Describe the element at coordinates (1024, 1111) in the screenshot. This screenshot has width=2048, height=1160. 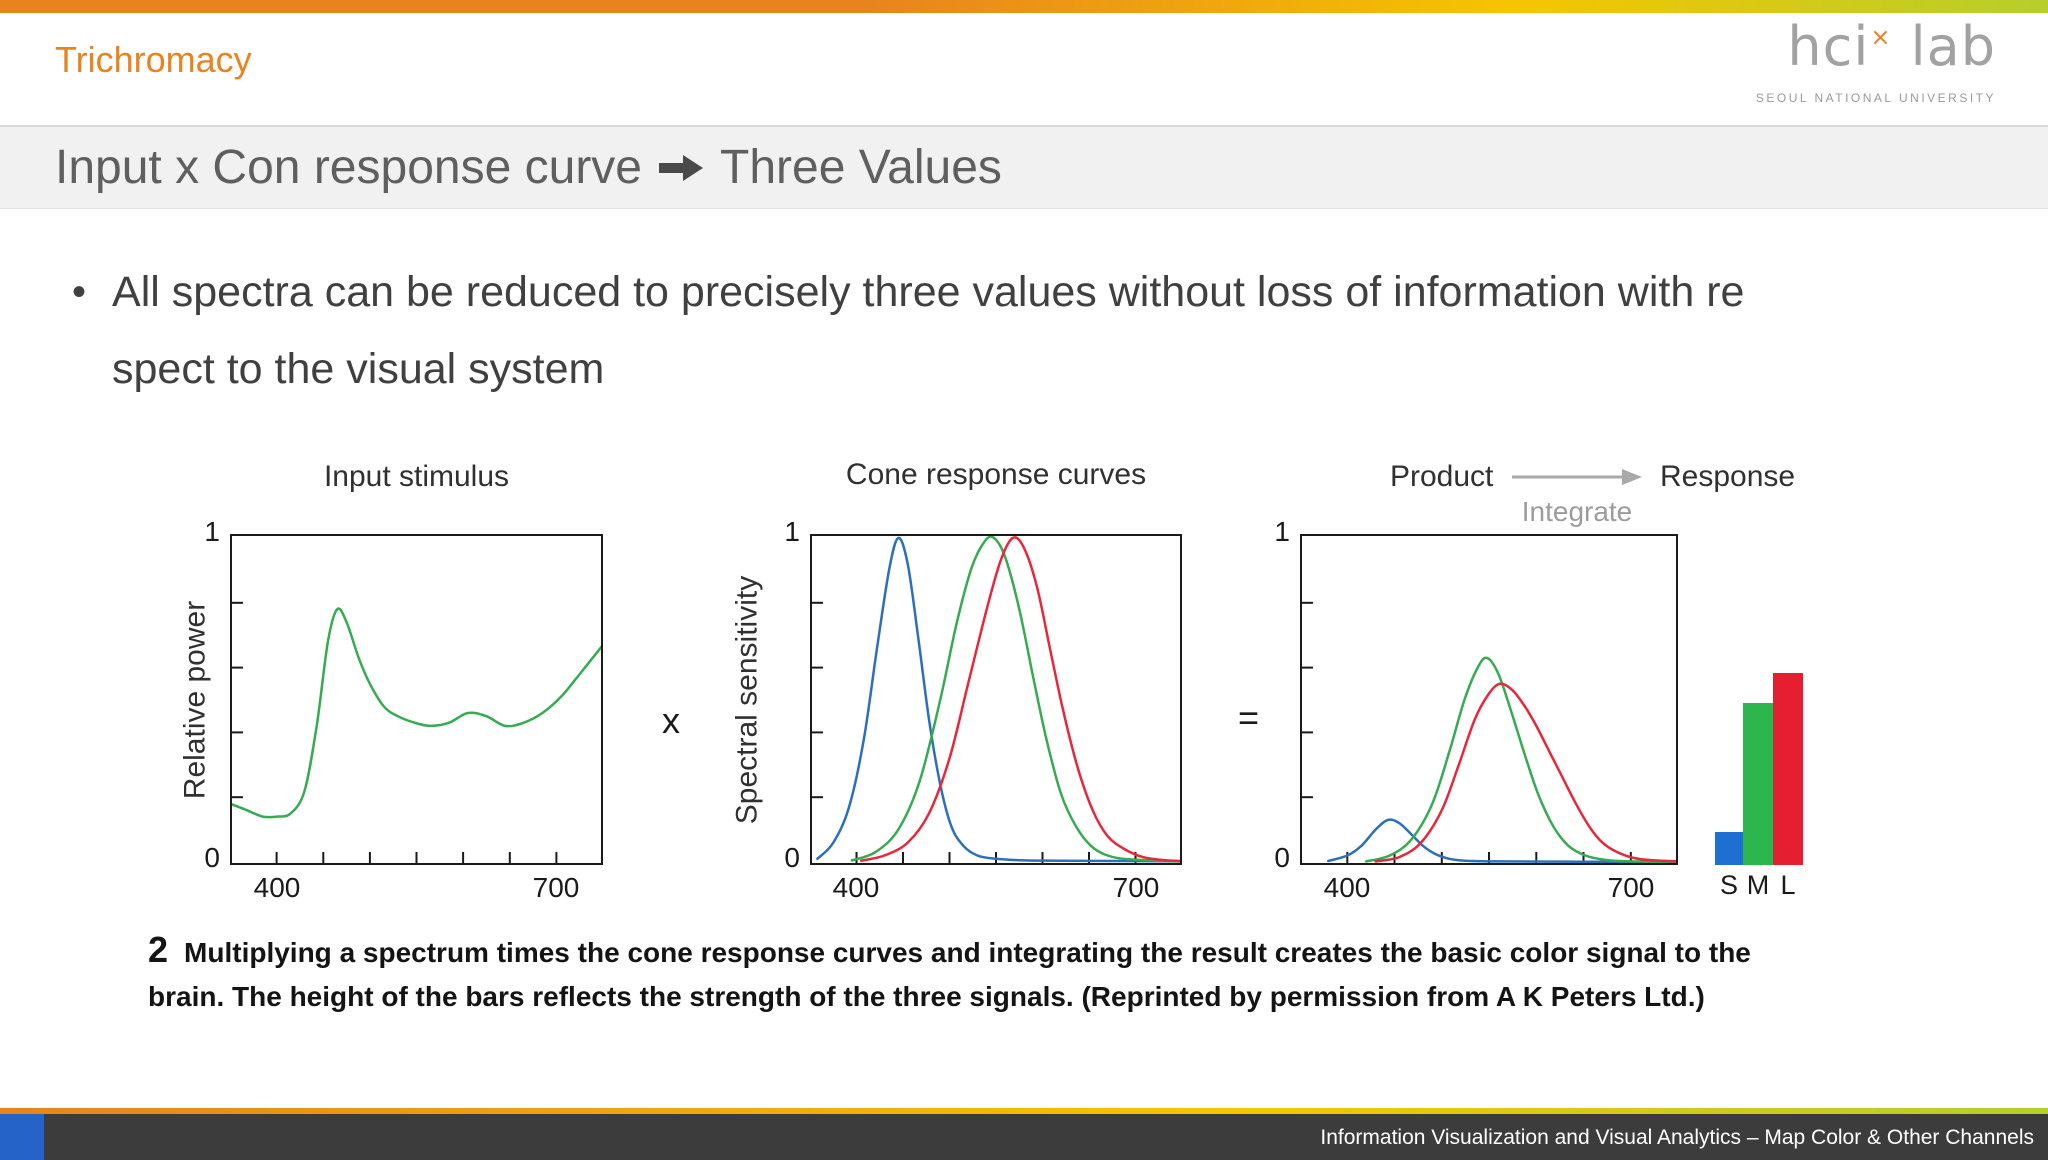
I see `bottom-accent-bar` at that location.